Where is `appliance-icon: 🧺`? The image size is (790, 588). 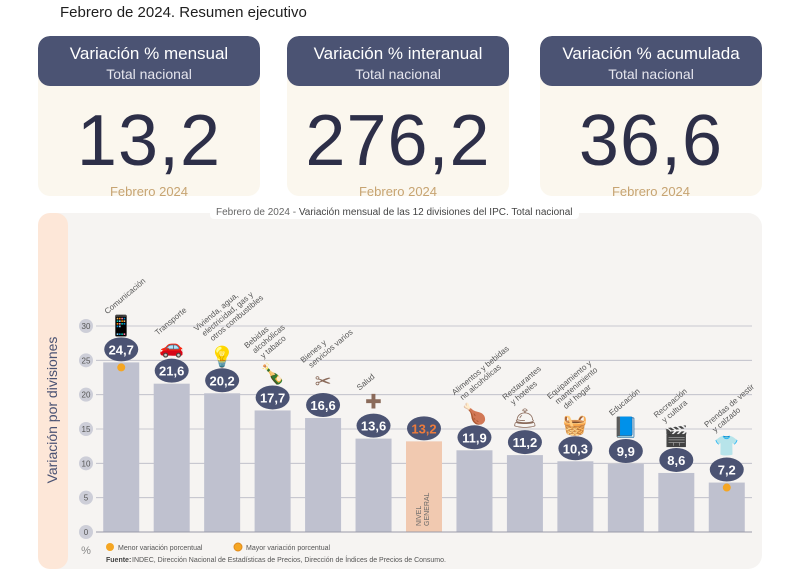 appliance-icon: 🧺 is located at coordinates (575, 424).